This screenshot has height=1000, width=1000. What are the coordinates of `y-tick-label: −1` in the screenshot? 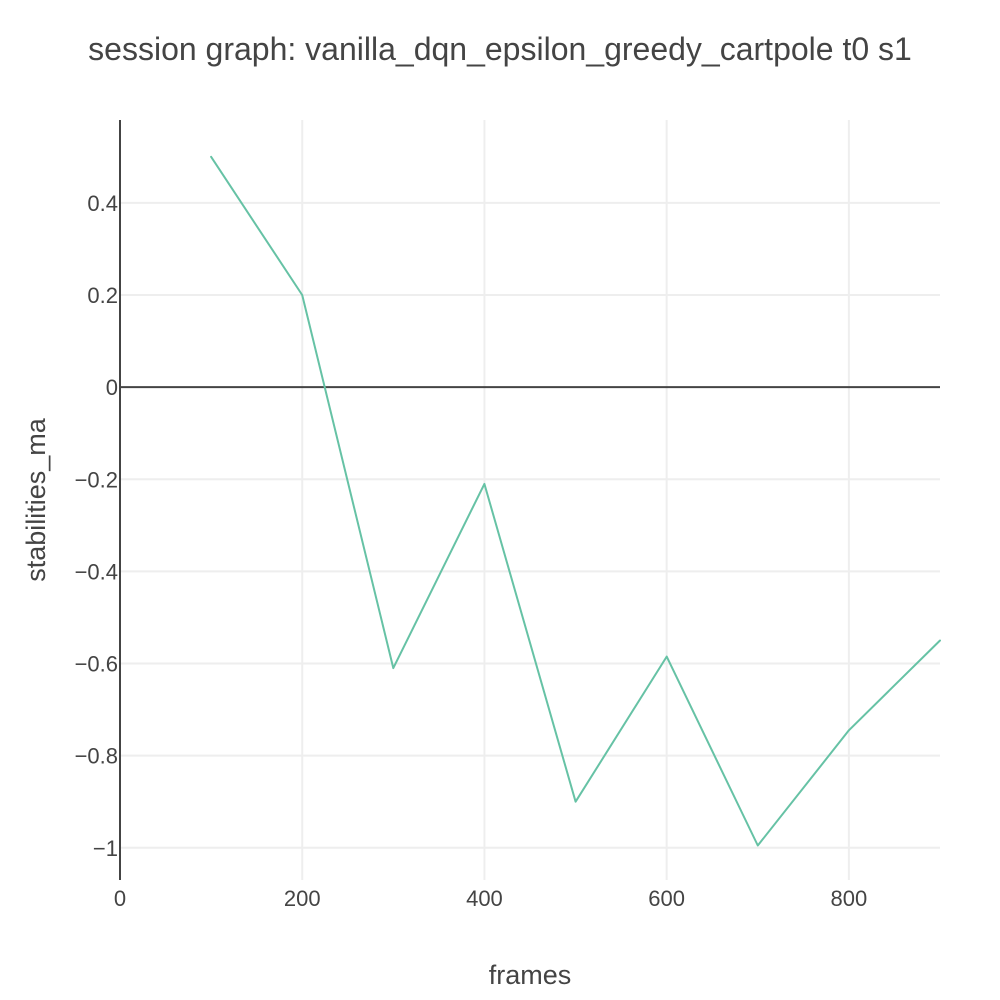 It's located at (105, 848).